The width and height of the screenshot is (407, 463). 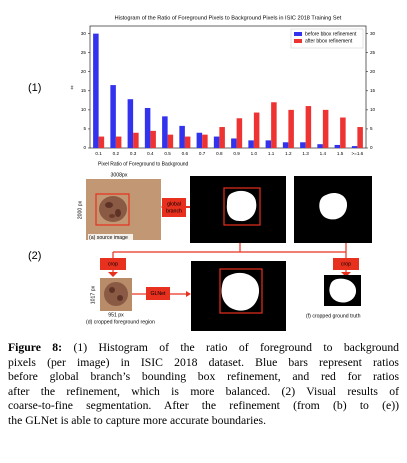 I want to click on panel-label: (1), so click(x=34, y=88).